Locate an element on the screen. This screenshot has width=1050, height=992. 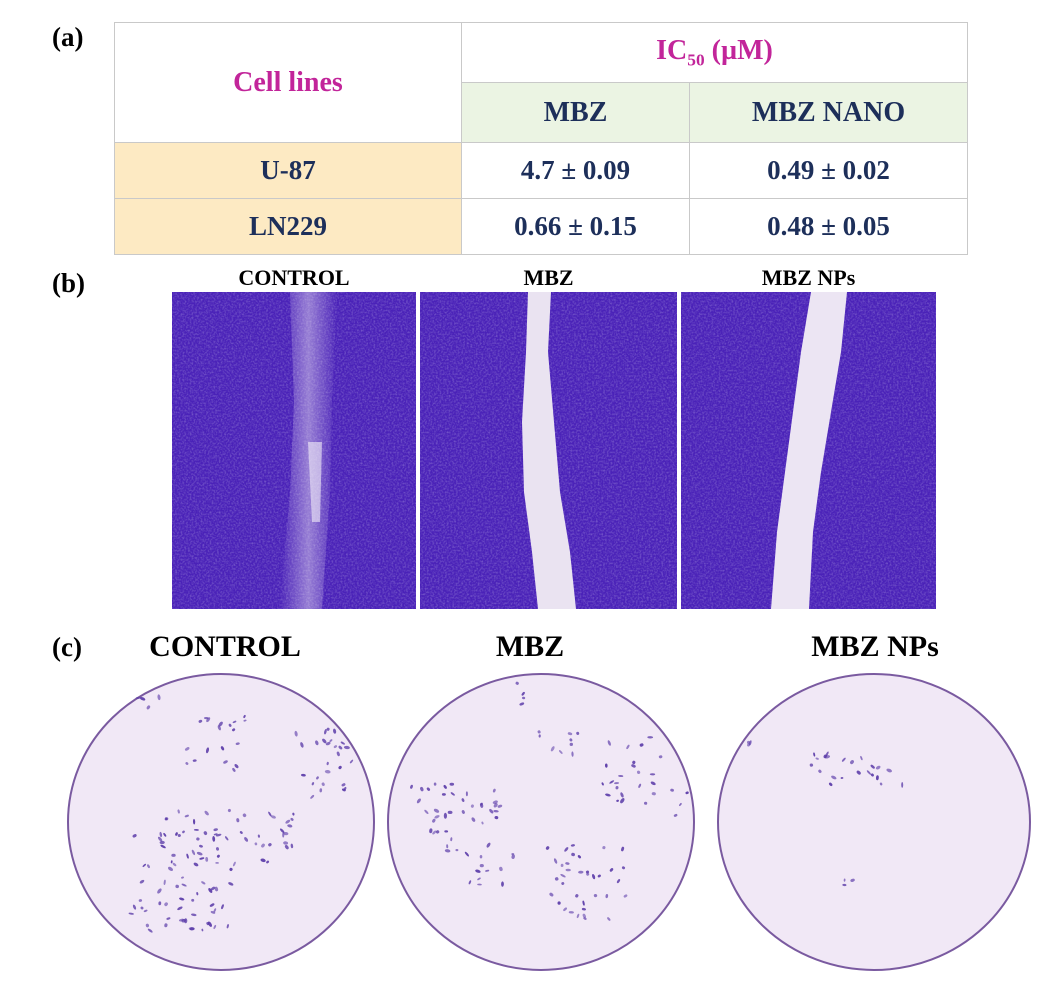
panel-label-a: (a) is located at coordinates (68, 37).